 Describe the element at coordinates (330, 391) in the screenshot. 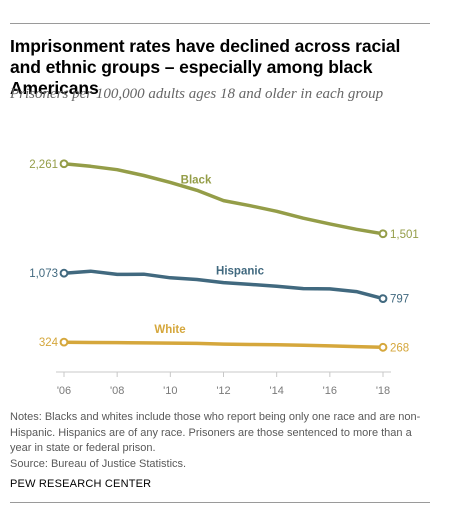

I see `x-tick-label: '16` at that location.